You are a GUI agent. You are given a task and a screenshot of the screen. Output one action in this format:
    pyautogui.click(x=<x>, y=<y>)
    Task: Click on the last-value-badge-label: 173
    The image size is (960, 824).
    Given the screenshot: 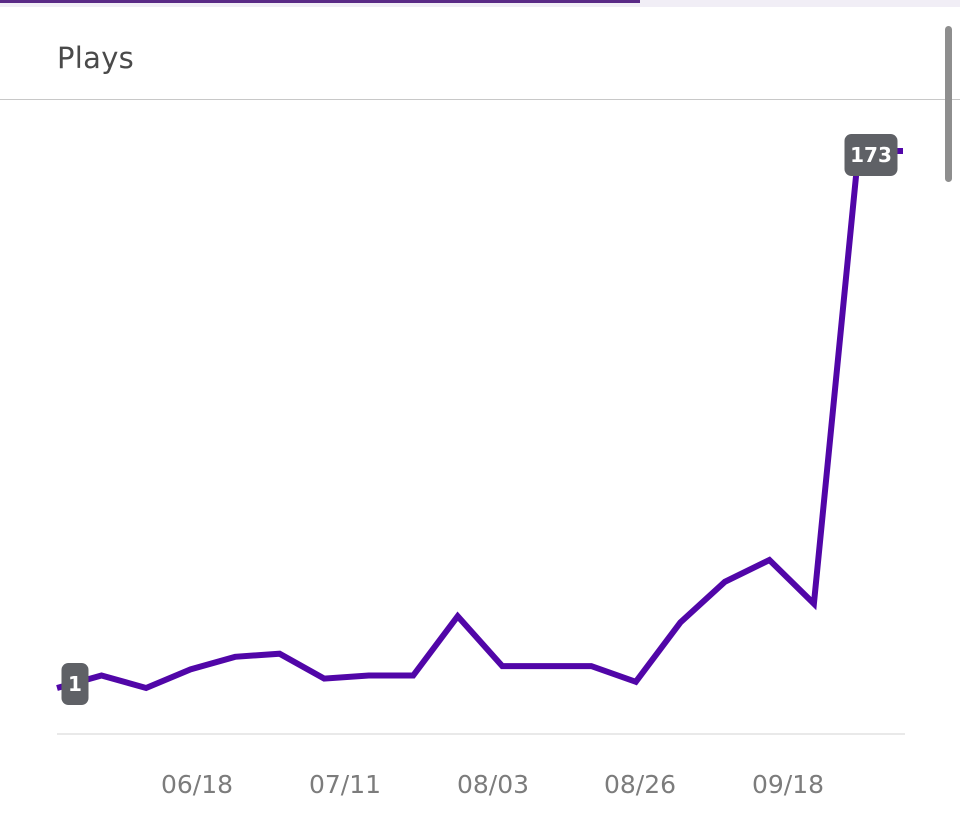 What is the action you would take?
    pyautogui.click(x=871, y=155)
    